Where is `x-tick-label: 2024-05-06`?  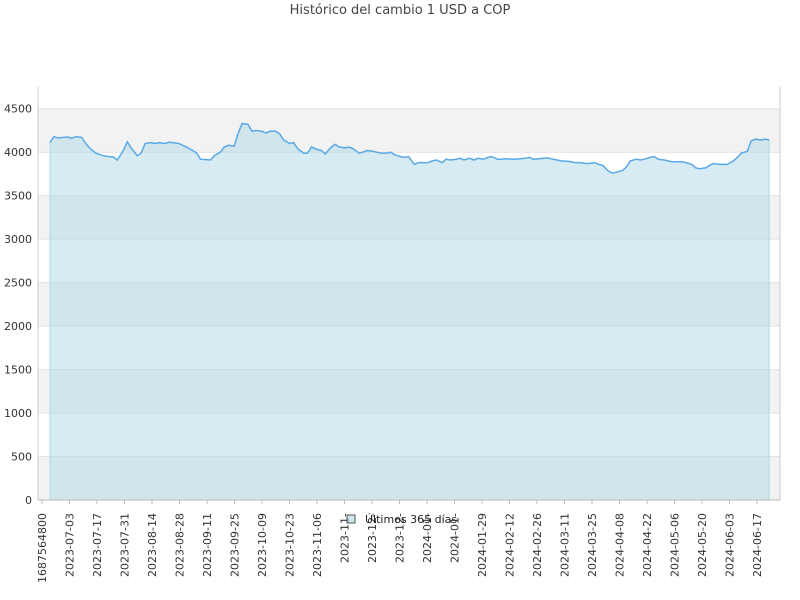
x-tick-label: 2024-05-06 is located at coordinates (675, 545).